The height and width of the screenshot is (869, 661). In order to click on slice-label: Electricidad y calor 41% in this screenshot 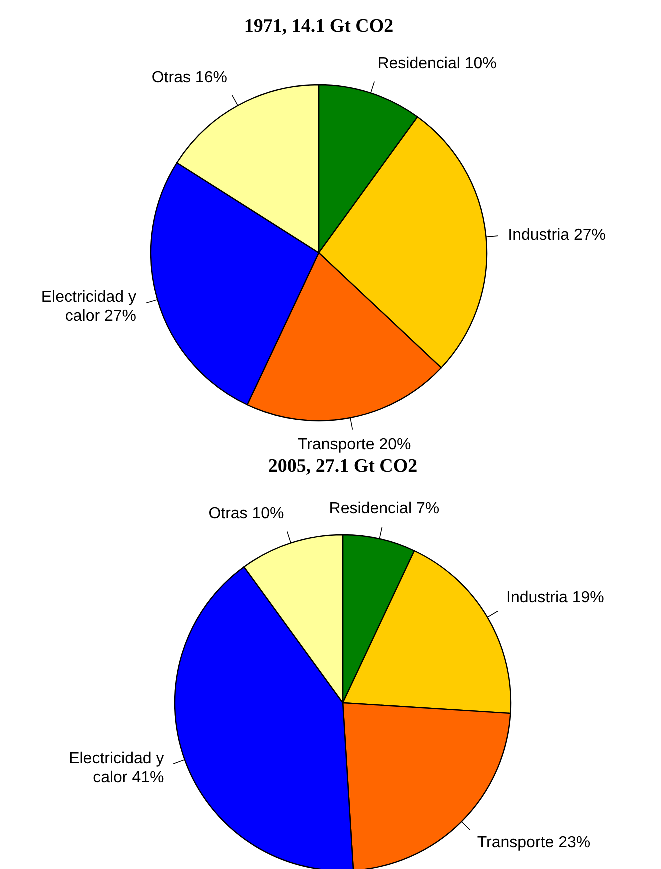, I will do `click(116, 768)`.